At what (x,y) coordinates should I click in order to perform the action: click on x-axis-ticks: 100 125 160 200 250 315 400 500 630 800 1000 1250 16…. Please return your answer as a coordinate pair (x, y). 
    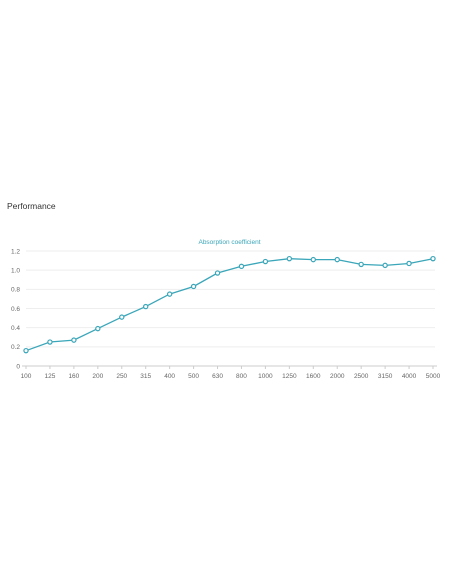
    Looking at the image, I should click on (231, 373).